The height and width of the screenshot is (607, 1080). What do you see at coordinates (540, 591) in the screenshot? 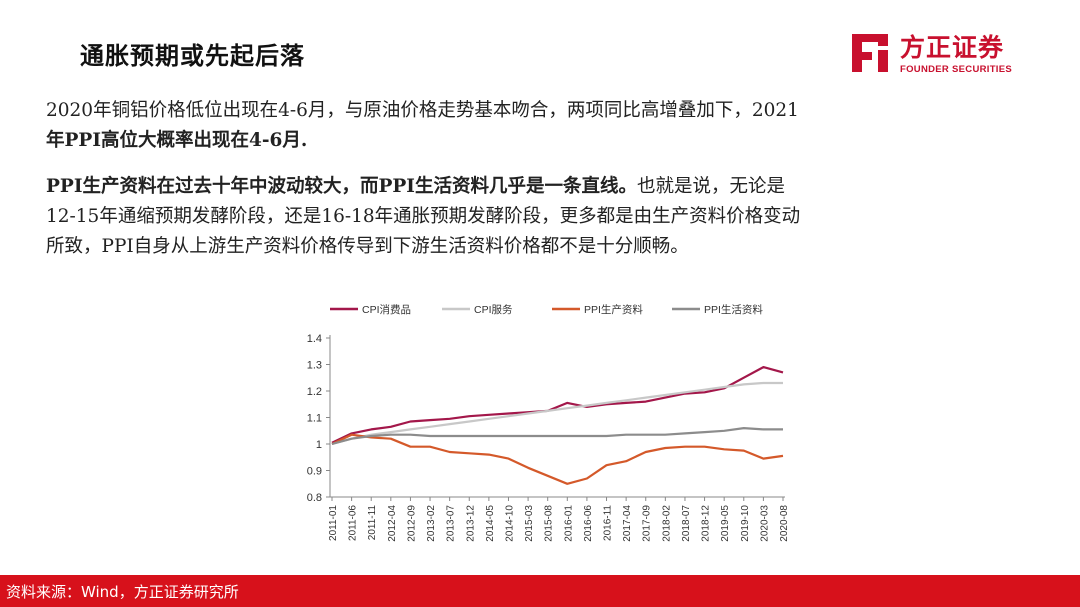
I see `footer-bar: 资料来源：Wind，方正证券研究所` at bounding box center [540, 591].